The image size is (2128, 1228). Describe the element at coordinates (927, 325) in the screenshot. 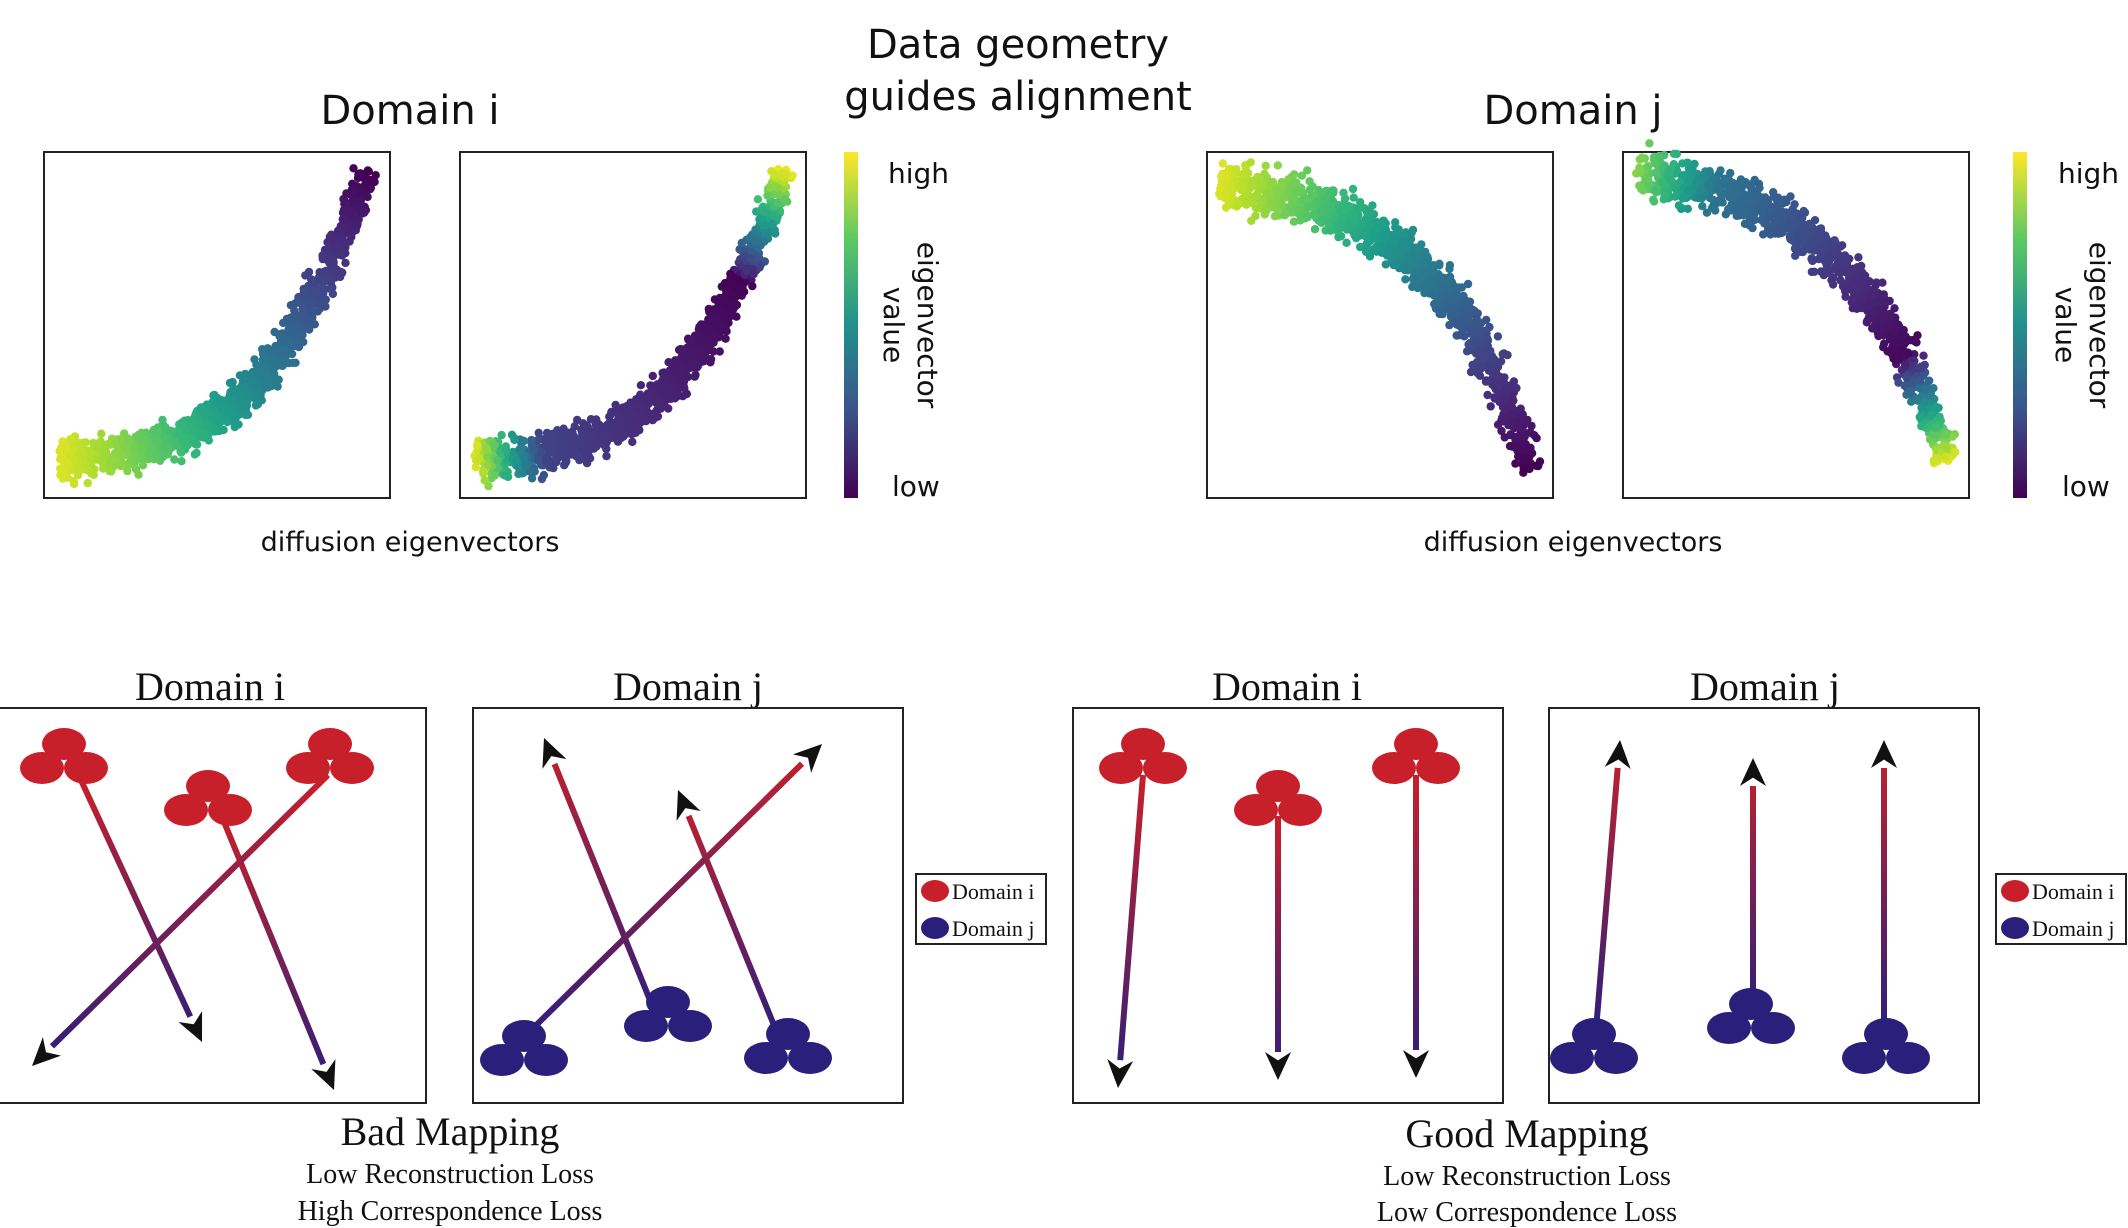

I see `top-domain-i-colorbar-label-1: eigenvector` at that location.